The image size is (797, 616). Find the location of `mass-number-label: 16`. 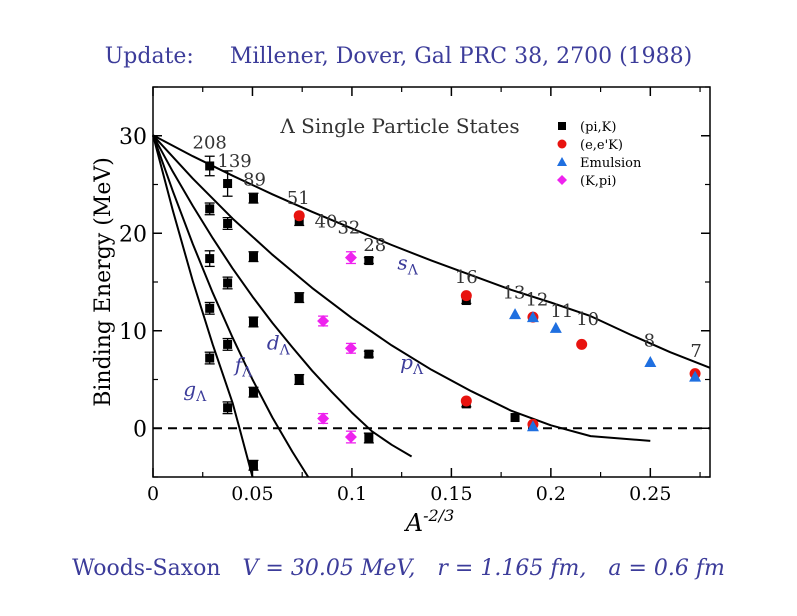

mass-number-label: 16 is located at coordinates (466, 277).